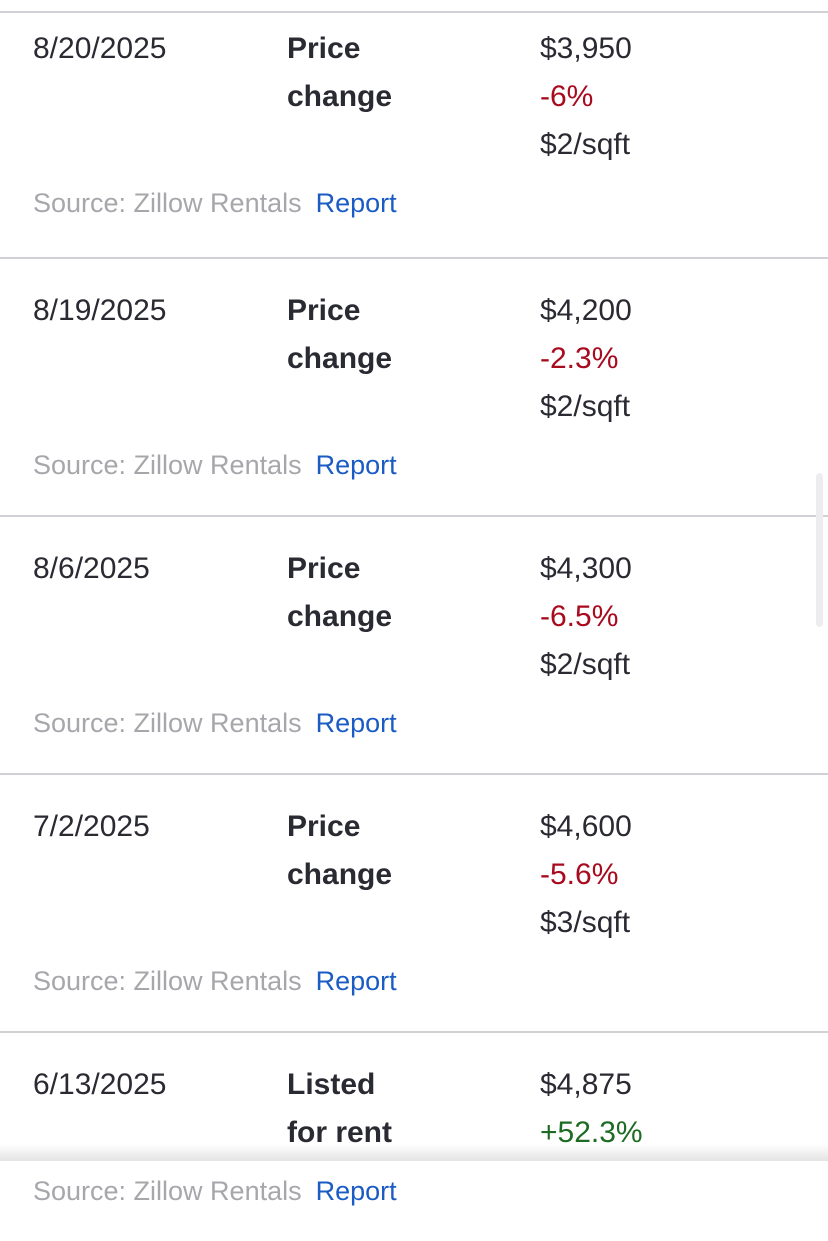 This screenshot has height=1241, width=828. Describe the element at coordinates (668, 875) in the screenshot. I see `event-price-details: $4,600 -5.6% $3/sqft` at that location.